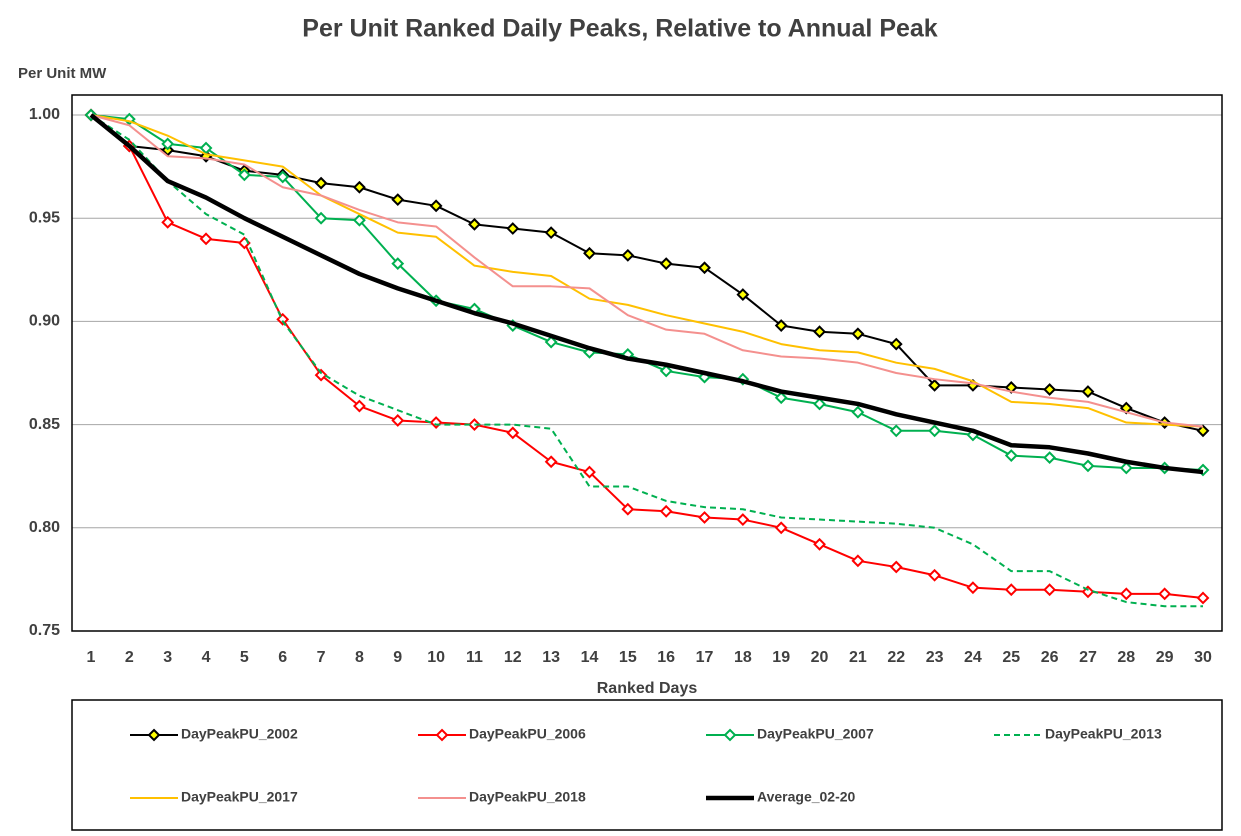  What do you see at coordinates (474, 657) in the screenshot?
I see `x-tick-label: 11` at bounding box center [474, 657].